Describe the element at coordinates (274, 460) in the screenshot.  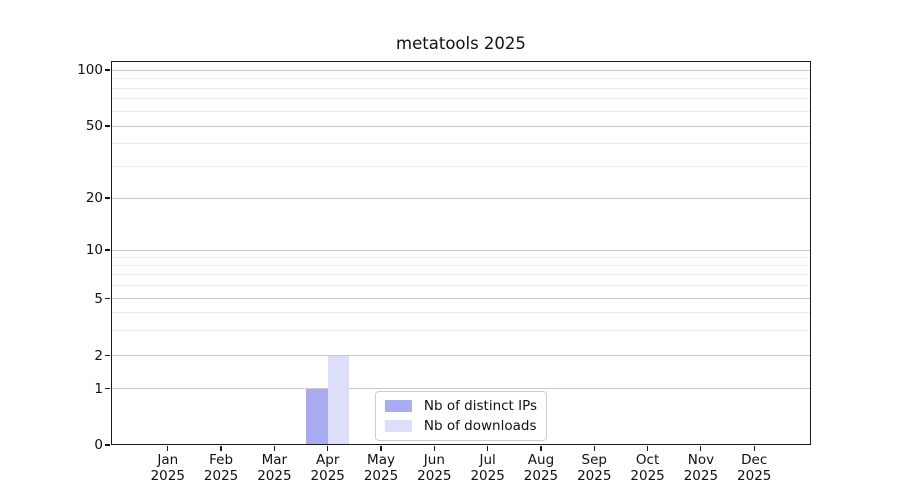
I see `x-tick-label-line: Mar` at that location.